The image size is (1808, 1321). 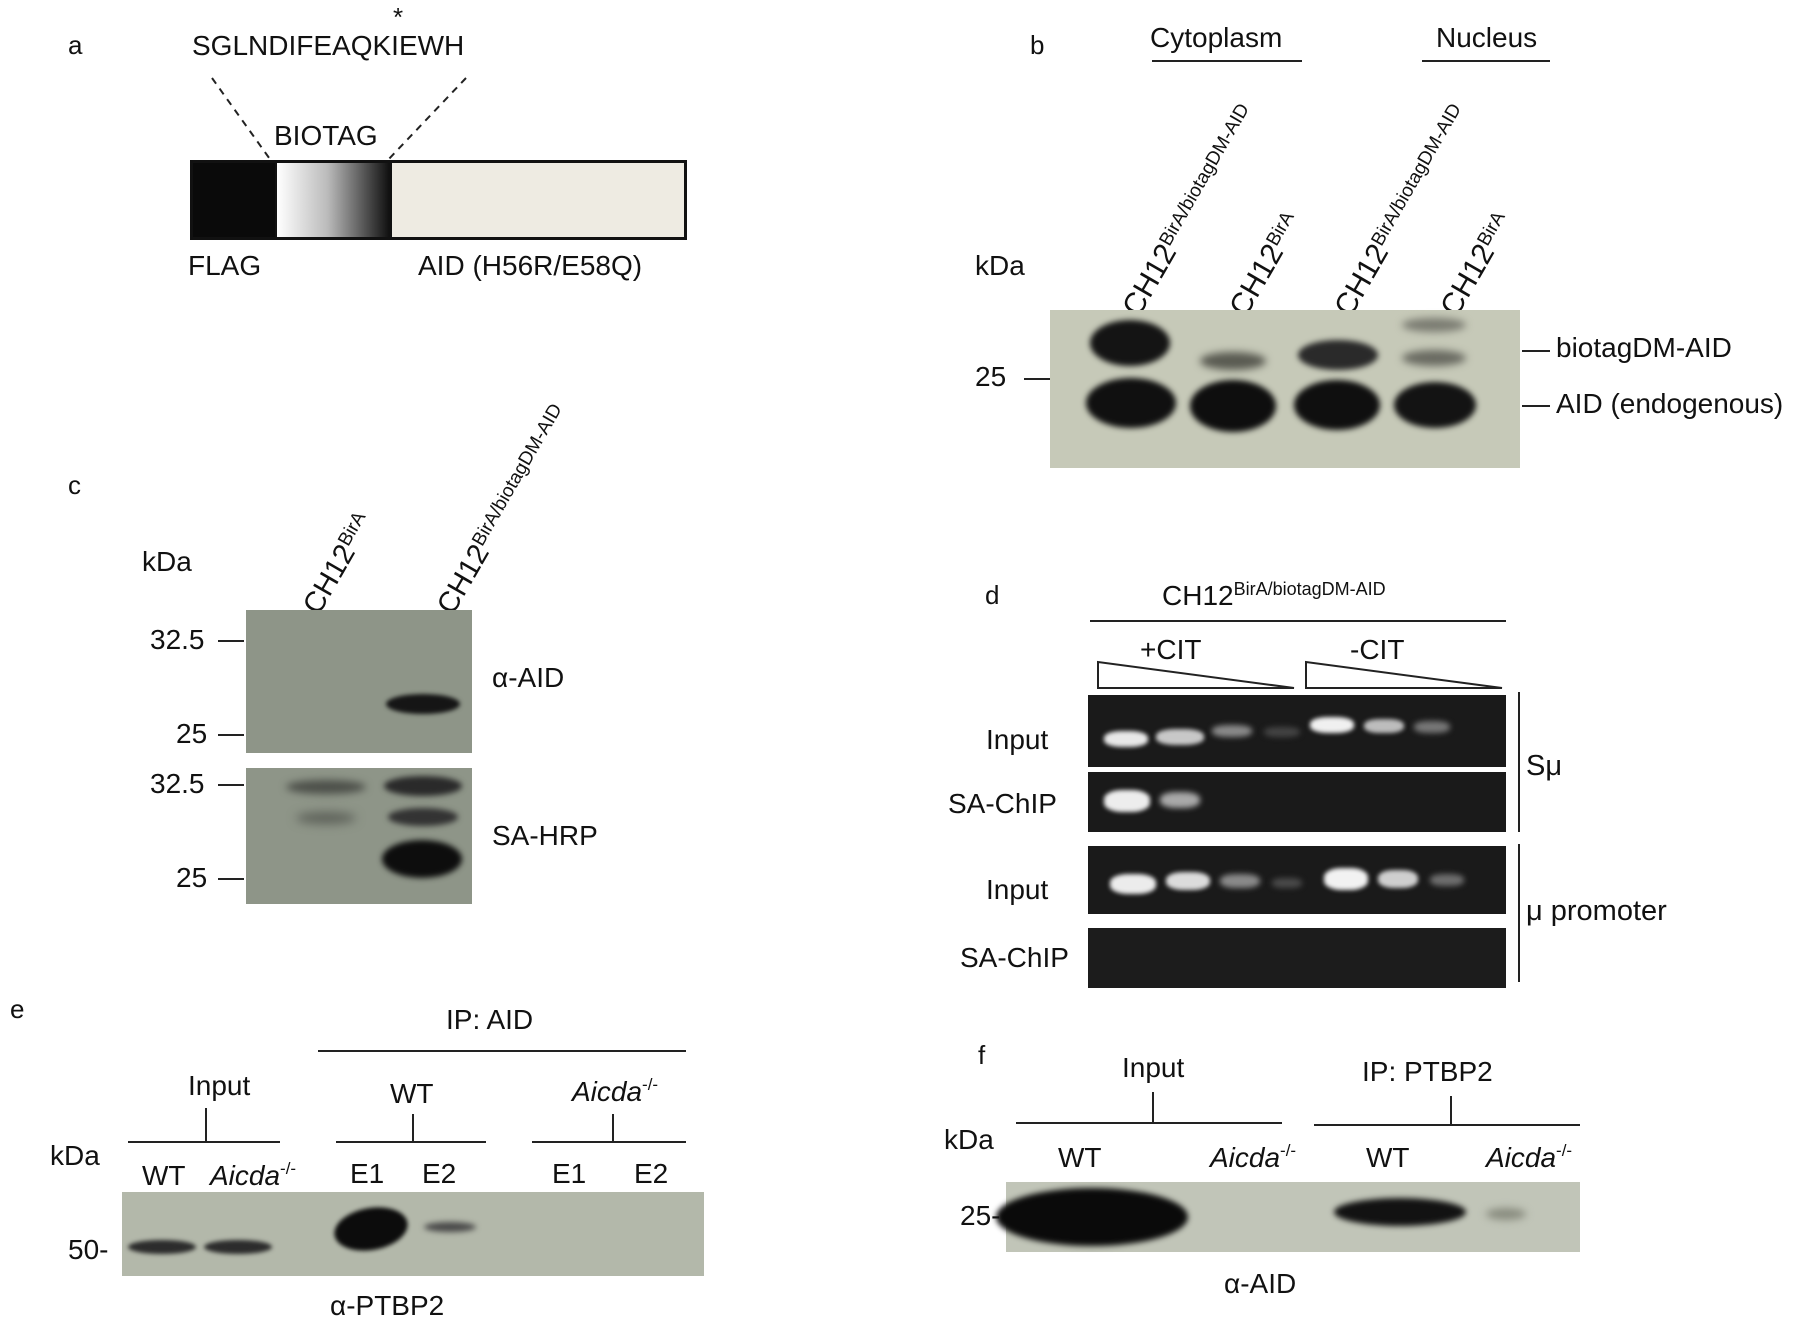 I want to click on antibody-label-e: α-PTBP2, so click(x=387, y=1305).